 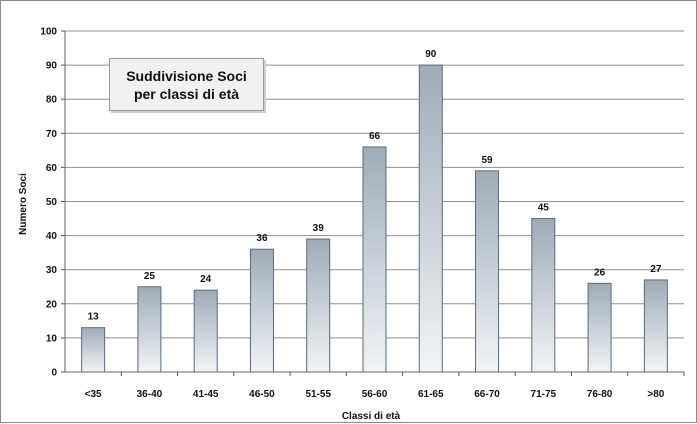 I want to click on x-category-label: <35, so click(x=93, y=394).